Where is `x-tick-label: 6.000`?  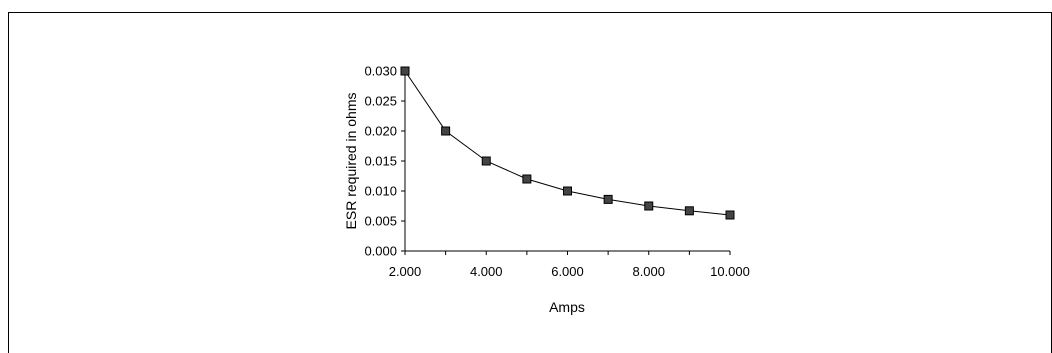
x-tick-label: 6.000 is located at coordinates (567, 271).